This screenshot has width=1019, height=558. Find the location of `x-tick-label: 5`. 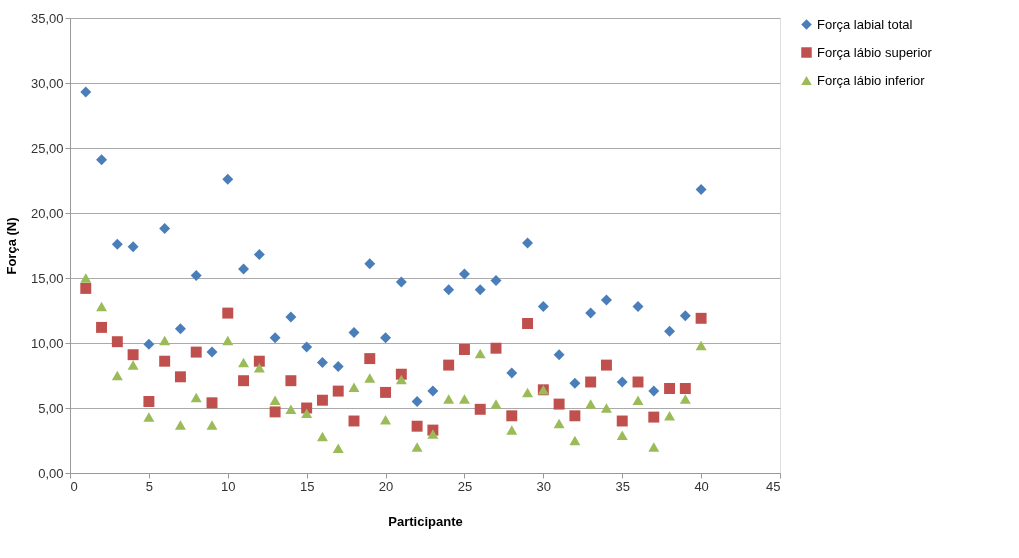

x-tick-label: 5 is located at coordinates (149, 486).